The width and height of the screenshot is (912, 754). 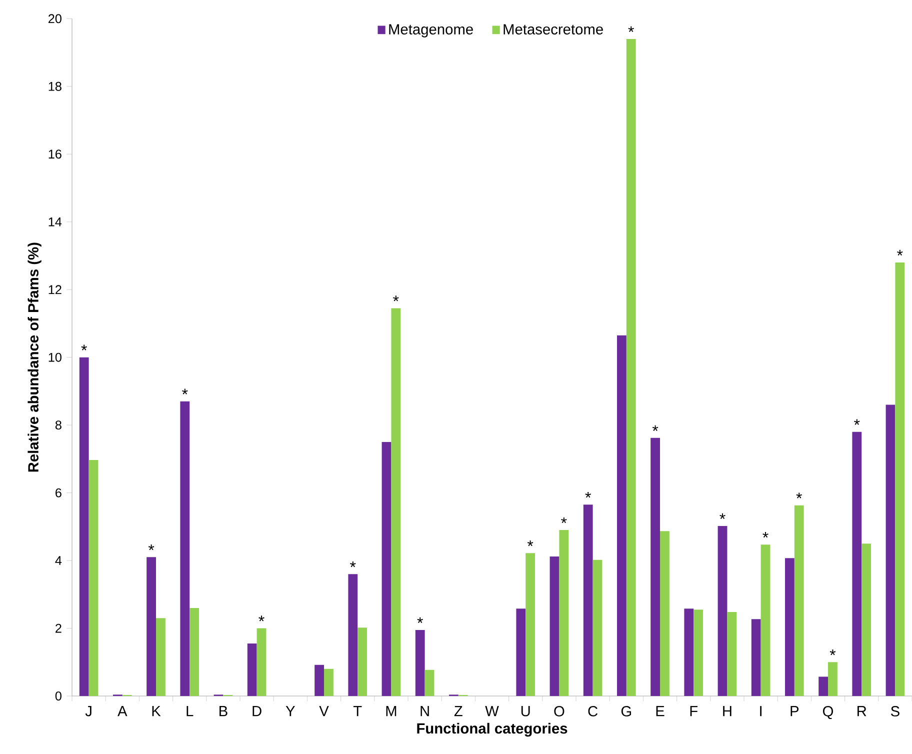 I want to click on legend-label: Metagenome, so click(x=431, y=31).